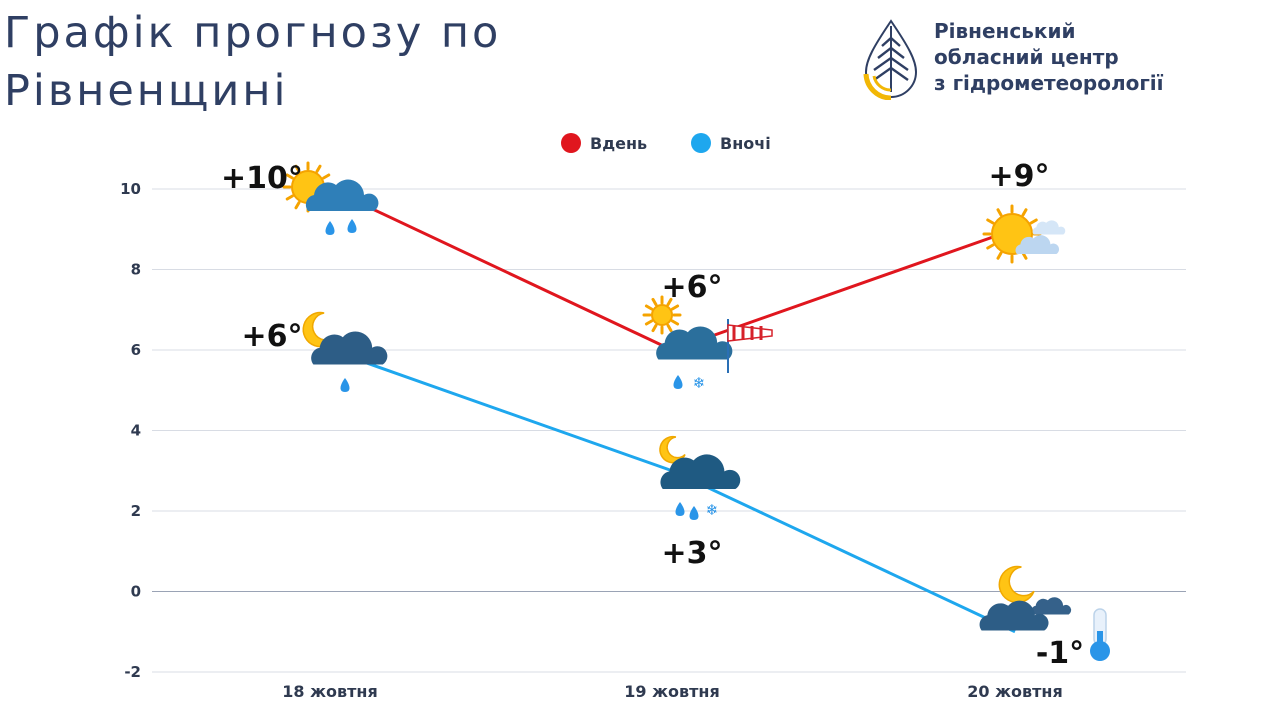 The image size is (1280, 720). What do you see at coordinates (1049, 83) in the screenshot?
I see `org-name-line-3: з гідрометеорології` at bounding box center [1049, 83].